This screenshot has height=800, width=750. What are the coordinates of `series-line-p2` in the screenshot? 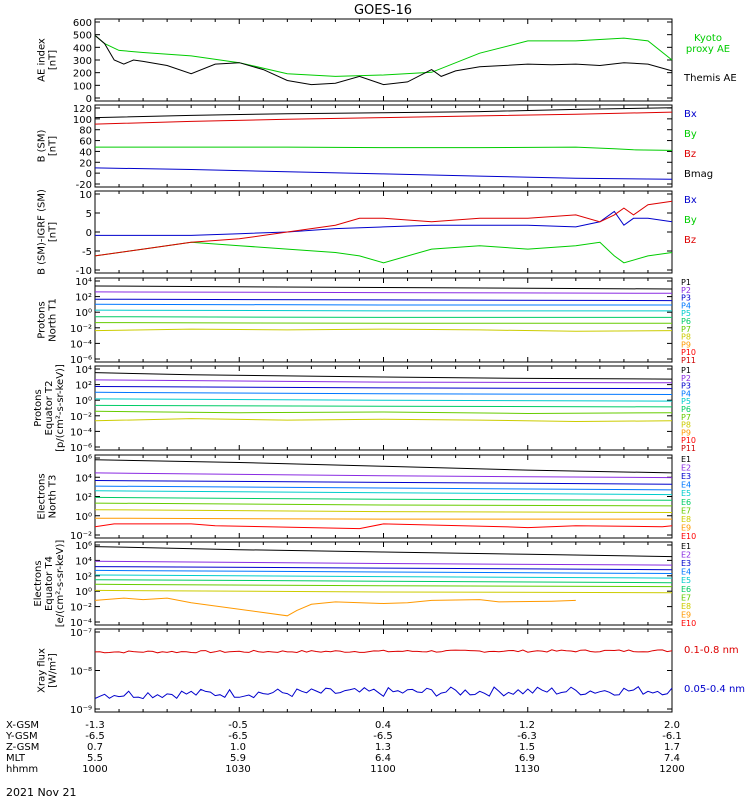 It's located at (383, 381).